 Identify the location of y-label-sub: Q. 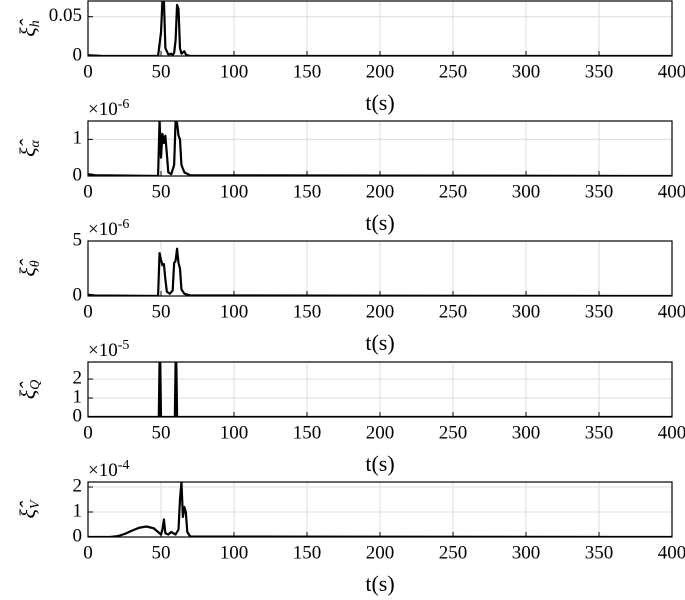
(35, 385).